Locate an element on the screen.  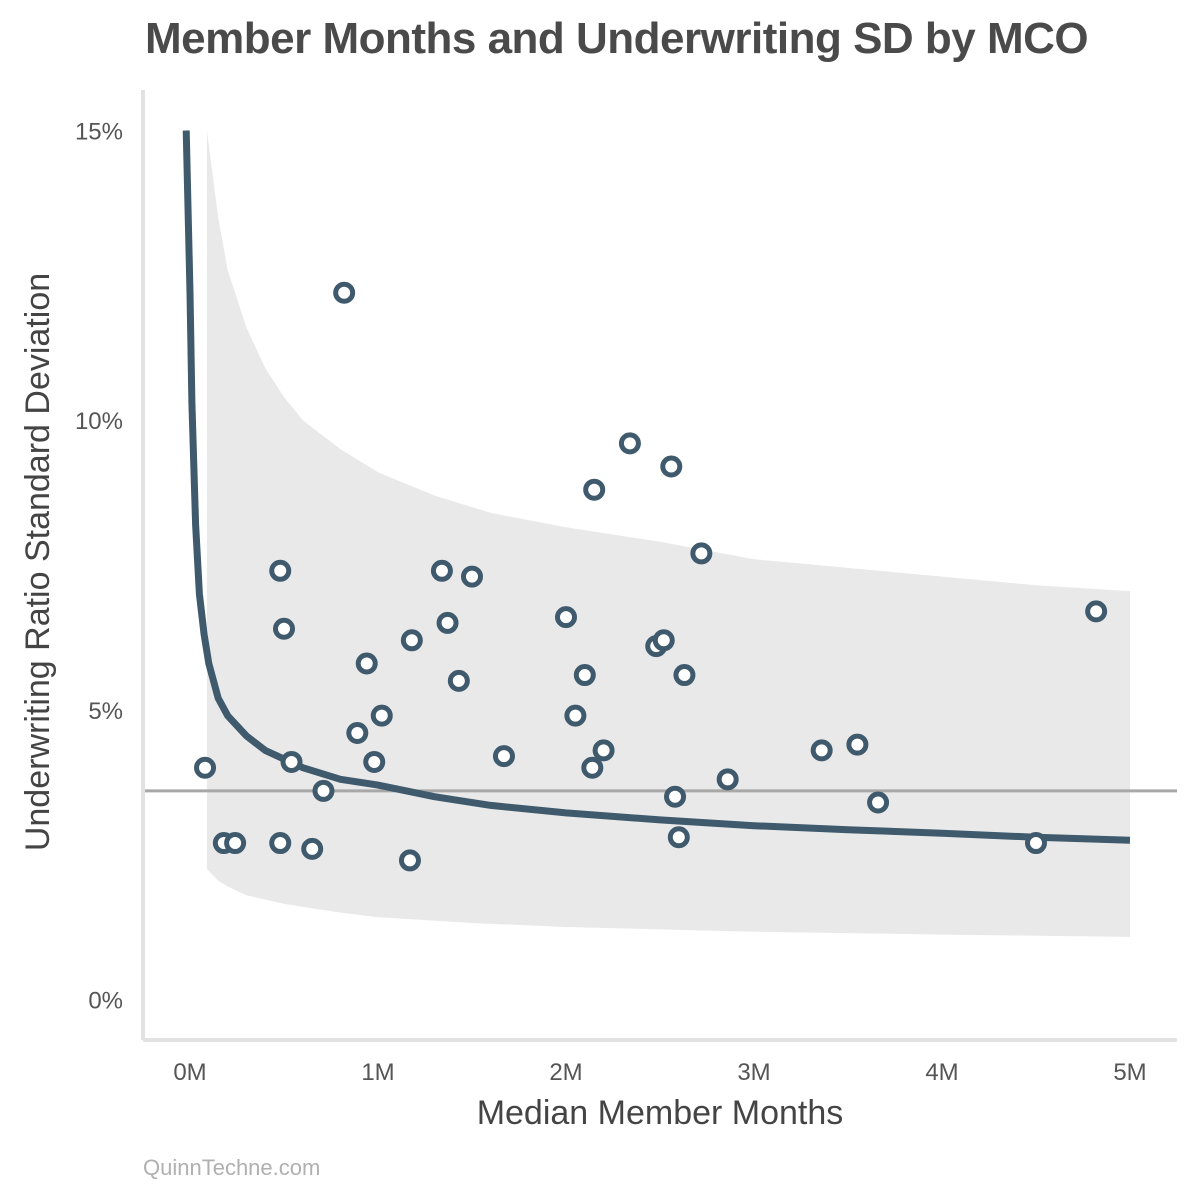
y-tick-label: 10% is located at coordinates (99, 421).